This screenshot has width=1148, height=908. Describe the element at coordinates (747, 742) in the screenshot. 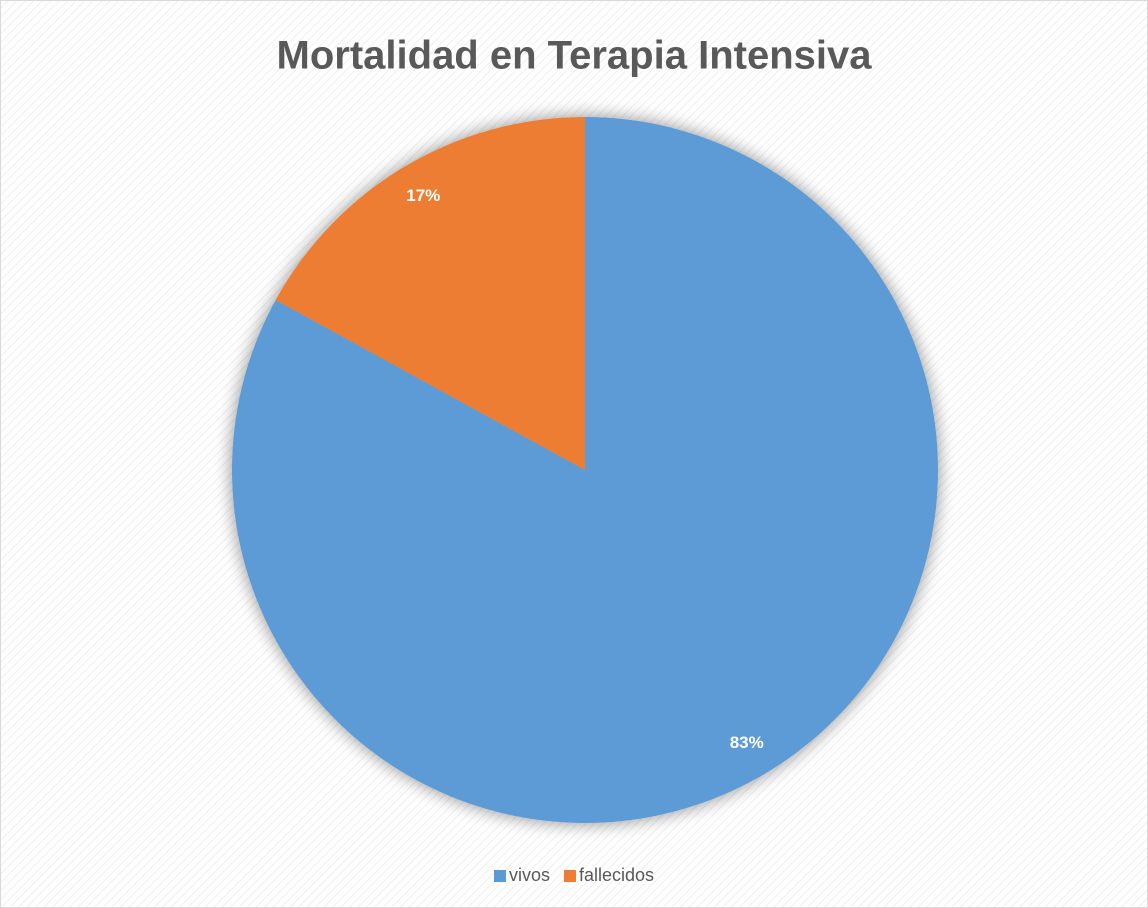

I see `data-label: 83%` at that location.